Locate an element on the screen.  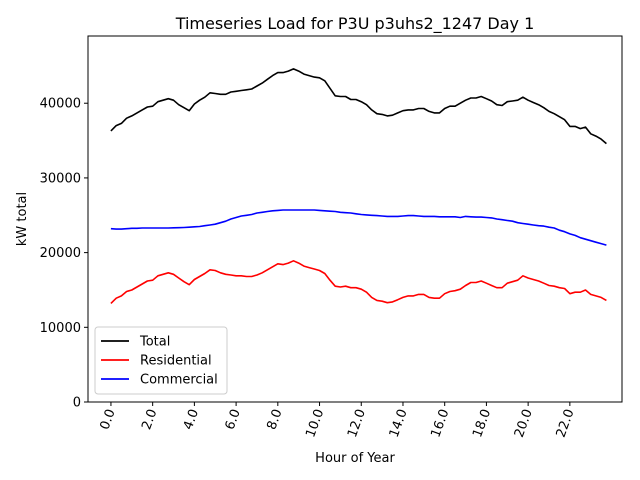
legend-box is located at coordinates (161, 360).